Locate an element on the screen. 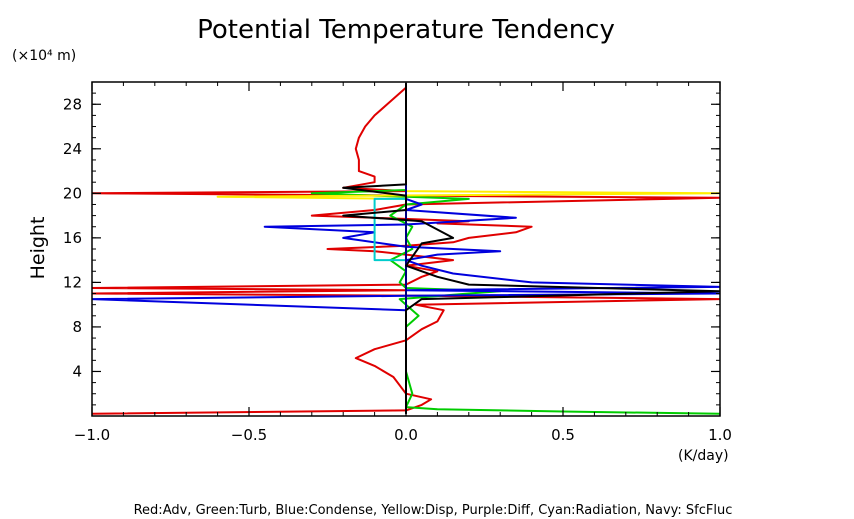  y-tick-label: 24 is located at coordinates (72, 149).